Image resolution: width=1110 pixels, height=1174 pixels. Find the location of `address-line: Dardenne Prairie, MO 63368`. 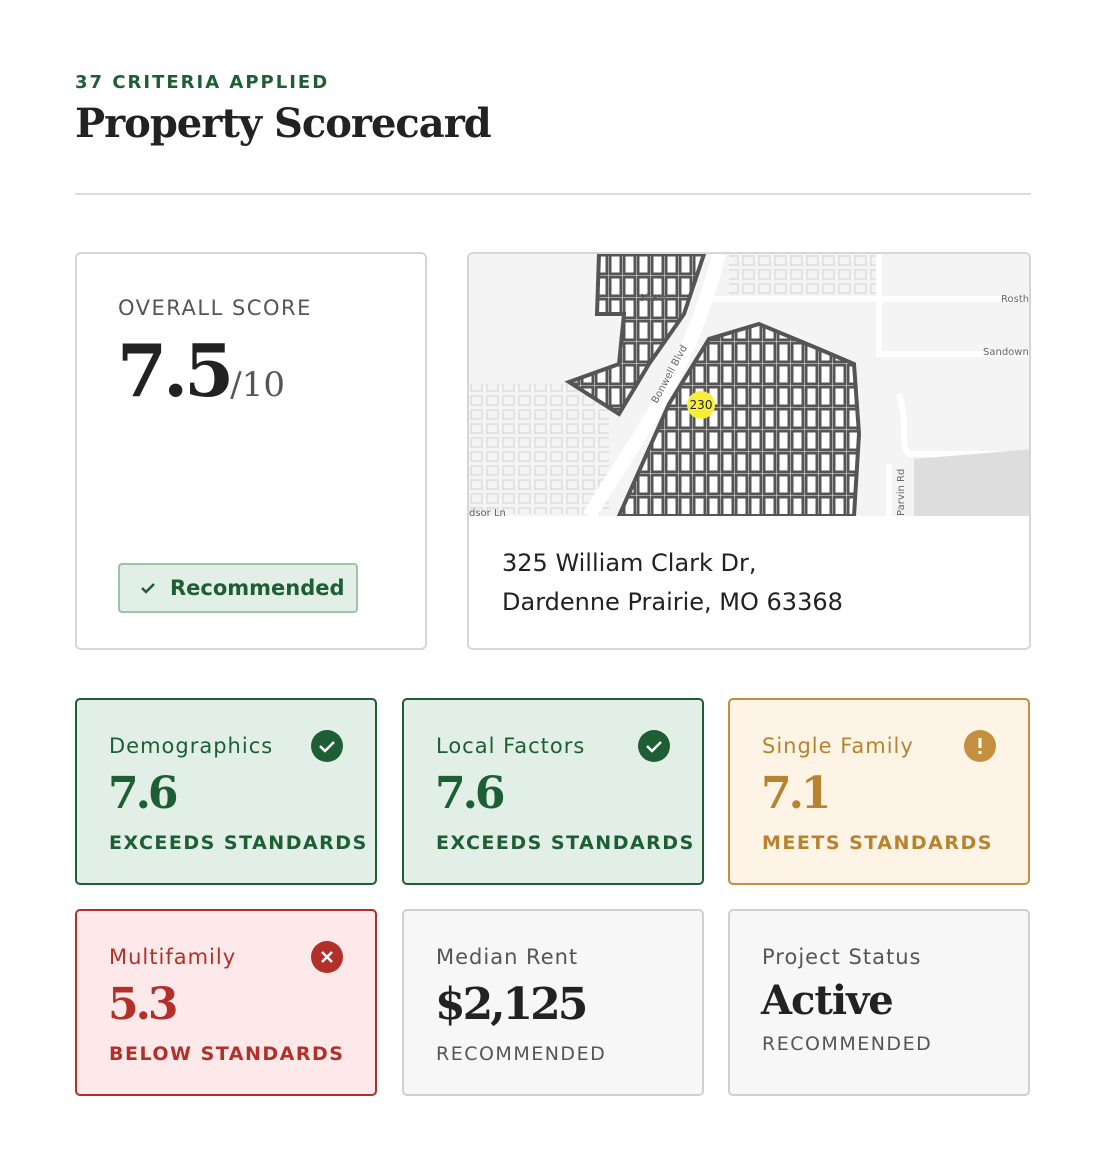

address-line: Dardenne Prairie, MO 63368 is located at coordinates (672, 602).